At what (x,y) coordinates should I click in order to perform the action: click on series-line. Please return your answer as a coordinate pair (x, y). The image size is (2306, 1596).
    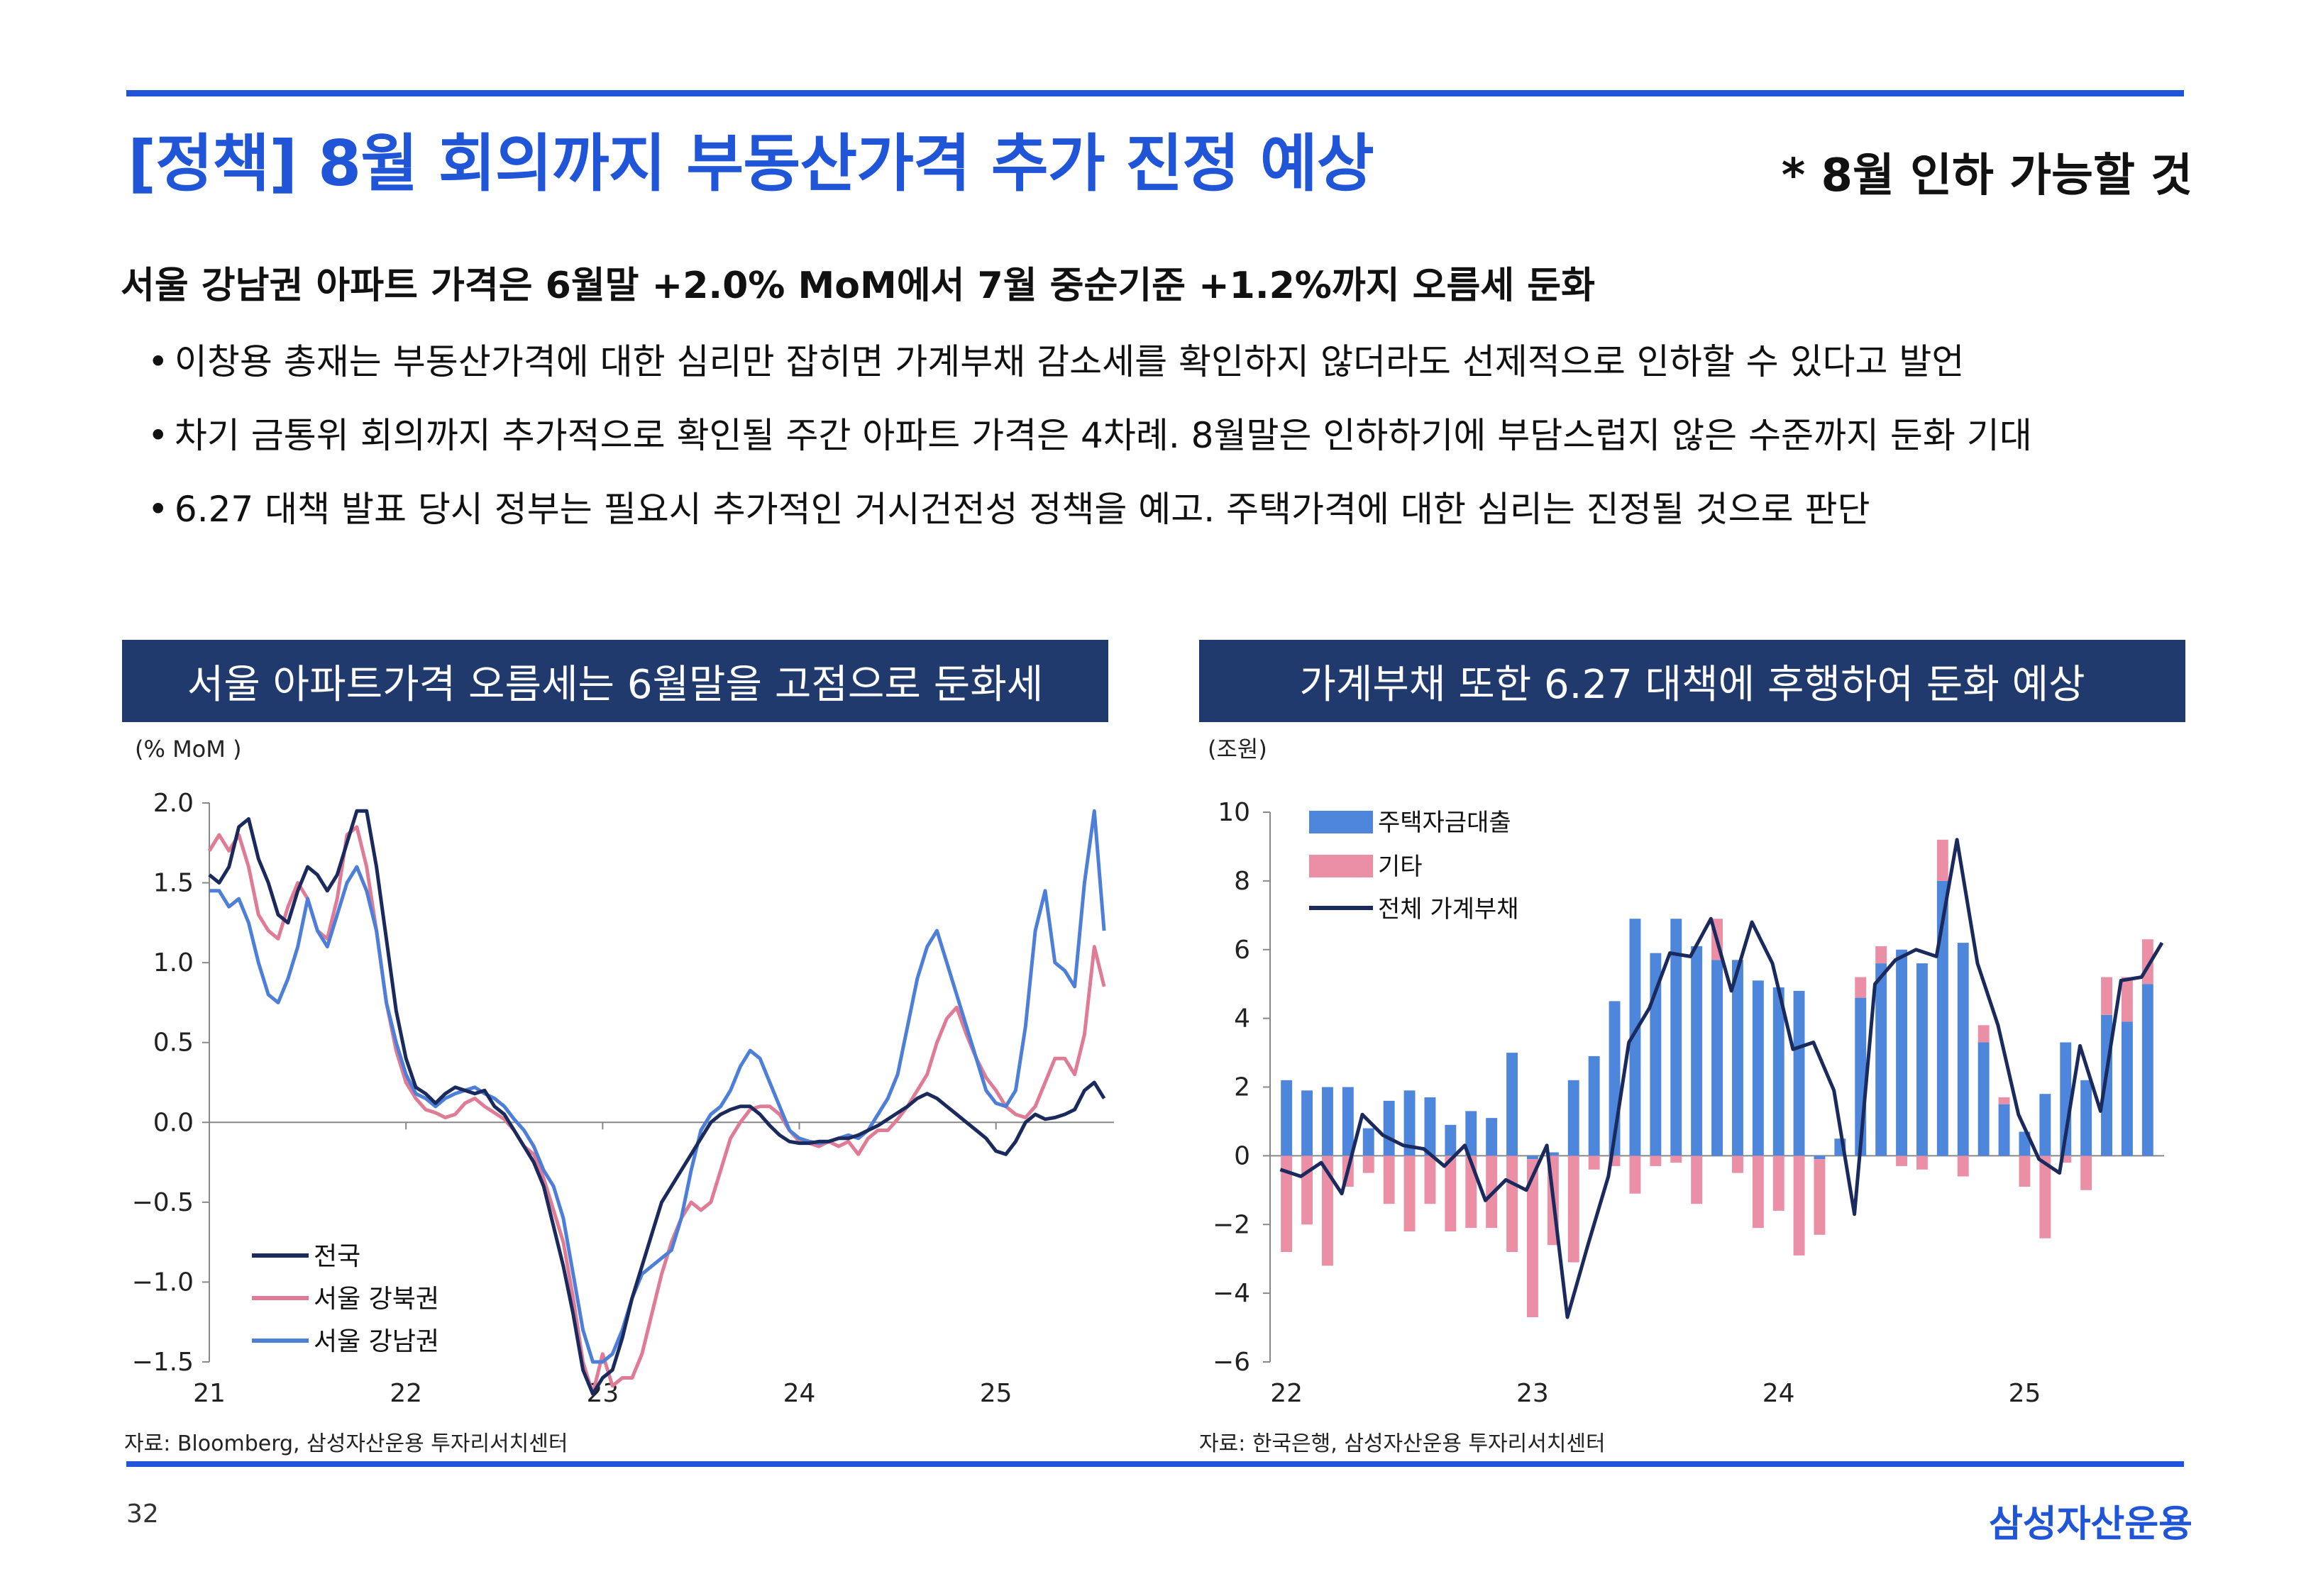
    Looking at the image, I should click on (657, 1102).